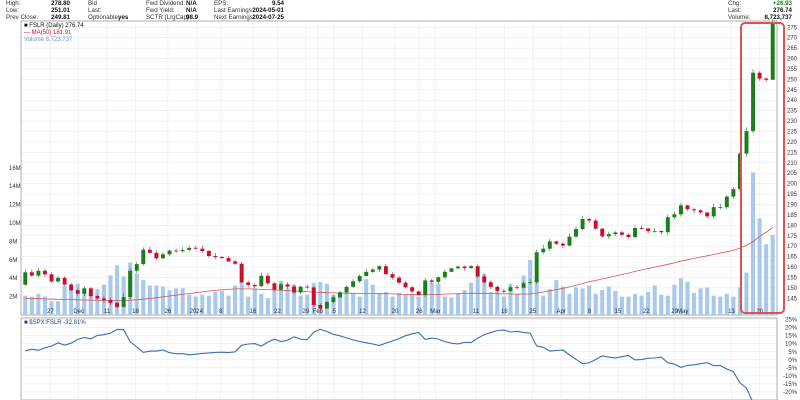 This screenshot has width=800, height=400. What do you see at coordinates (92, 3) in the screenshot?
I see `bid-label: Bid` at bounding box center [92, 3].